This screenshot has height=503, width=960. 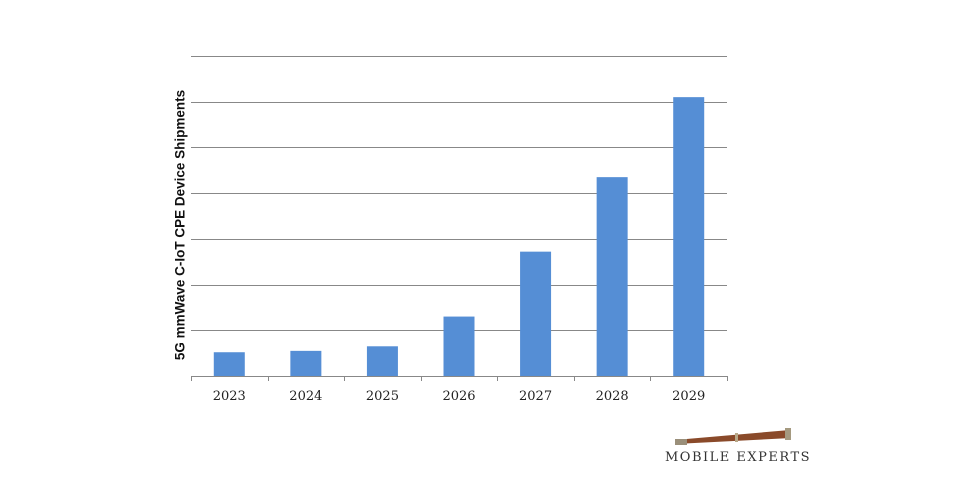 What do you see at coordinates (458, 396) in the screenshot?
I see `x-tick-label: 2026` at bounding box center [458, 396].